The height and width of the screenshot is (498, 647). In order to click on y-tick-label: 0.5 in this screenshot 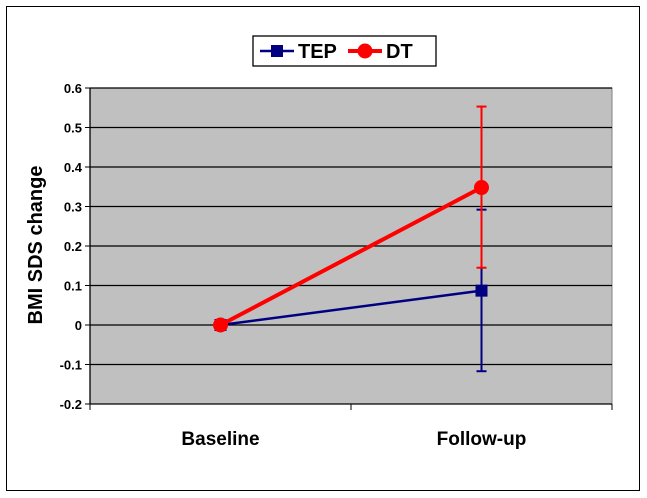, I will do `click(73, 128)`.